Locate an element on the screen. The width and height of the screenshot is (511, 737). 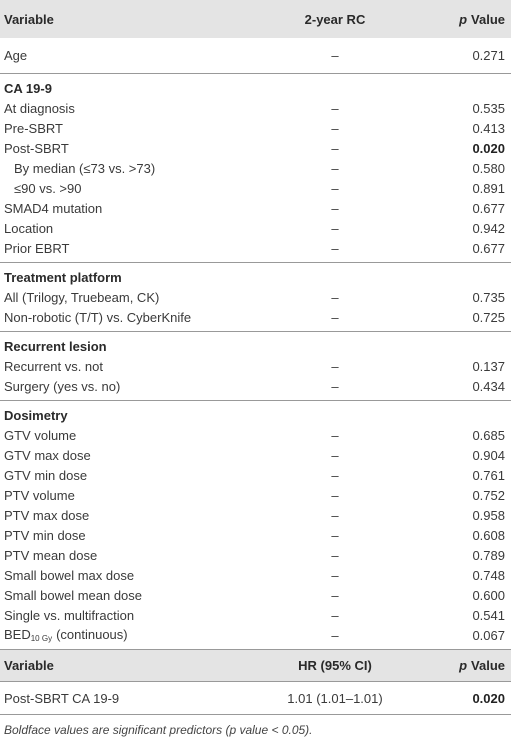
cell: 0.541 is located at coordinates (488, 615).